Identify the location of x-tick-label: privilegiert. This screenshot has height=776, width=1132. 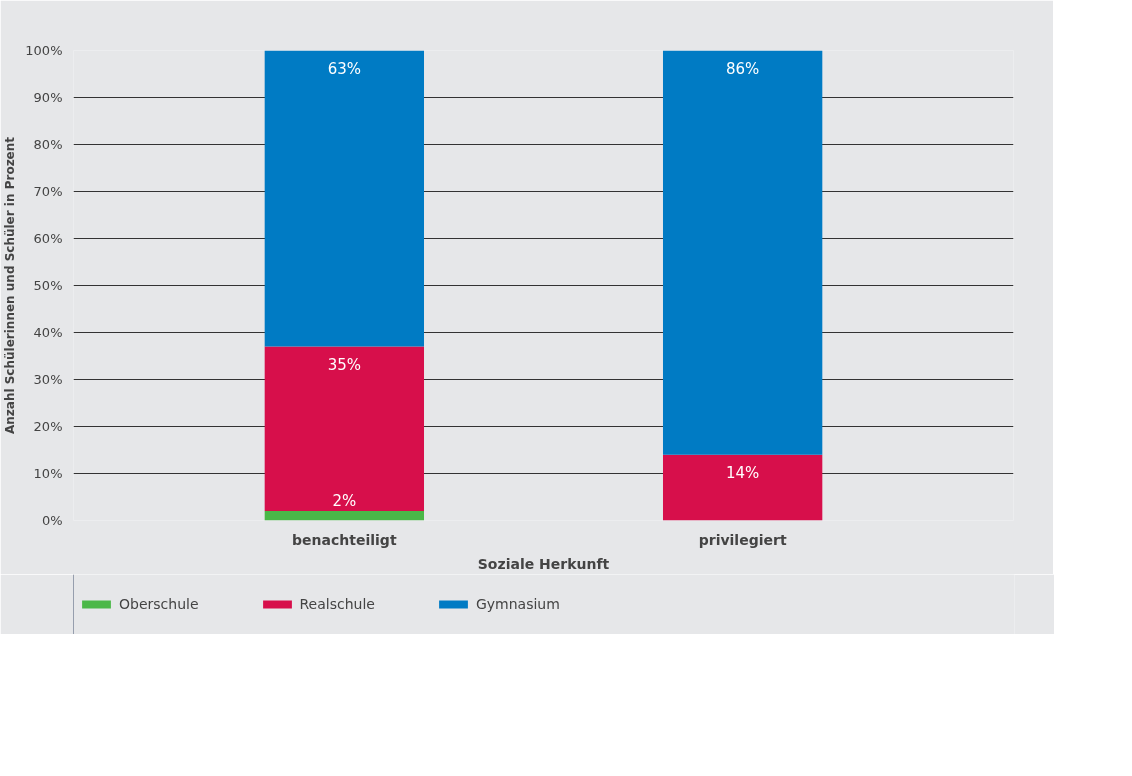
(742, 539).